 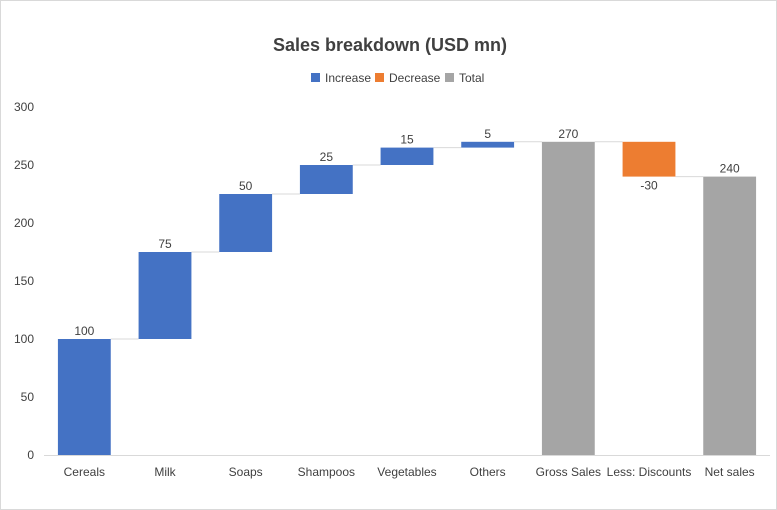 I want to click on x-tick-label: Others, so click(x=488, y=472).